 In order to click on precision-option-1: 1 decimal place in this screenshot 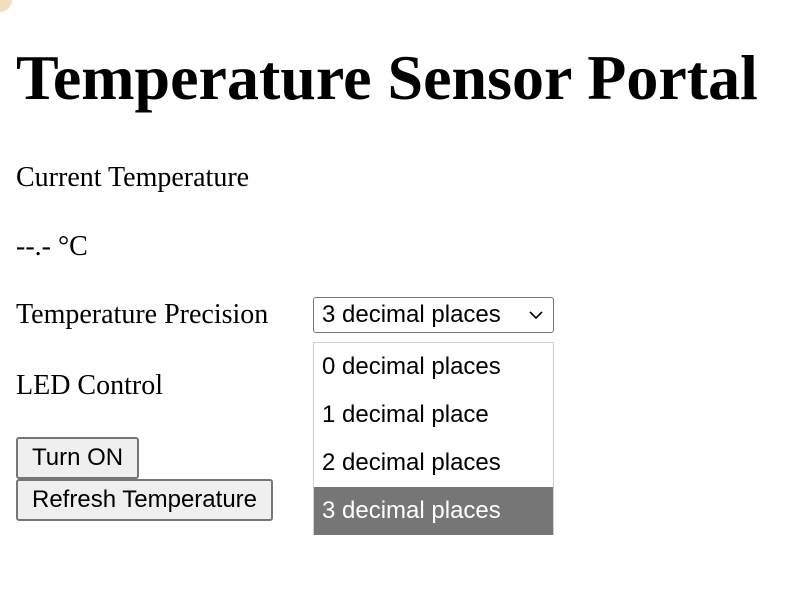, I will do `click(405, 414)`.